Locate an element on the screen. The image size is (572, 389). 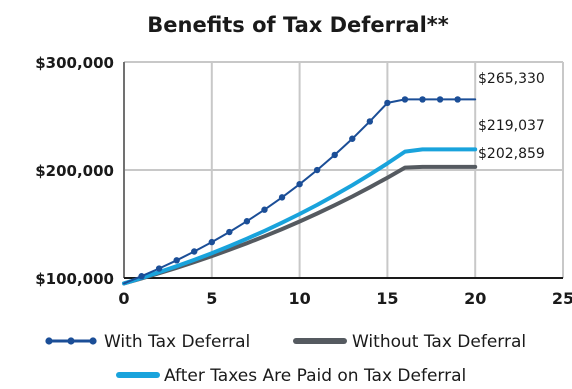
x-tick-label: 15 is located at coordinates (387, 298).